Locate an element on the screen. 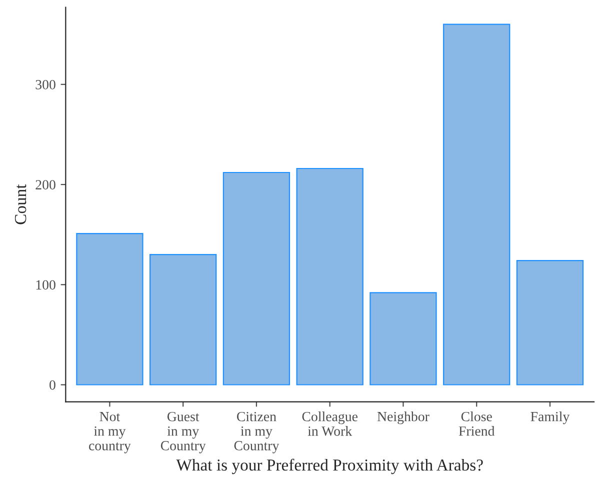 The height and width of the screenshot is (487, 597). y-tick-label: 100 is located at coordinates (46, 285).